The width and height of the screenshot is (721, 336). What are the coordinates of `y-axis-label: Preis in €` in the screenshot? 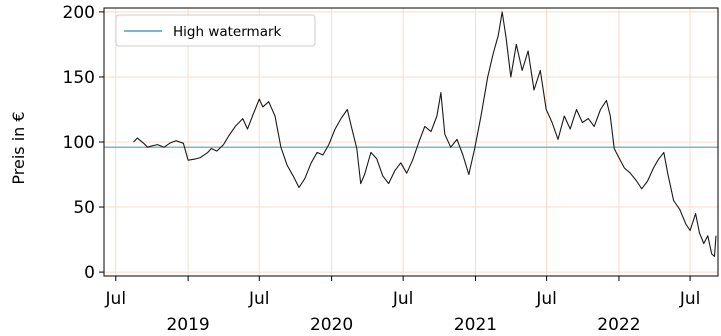 It's located at (18, 147).